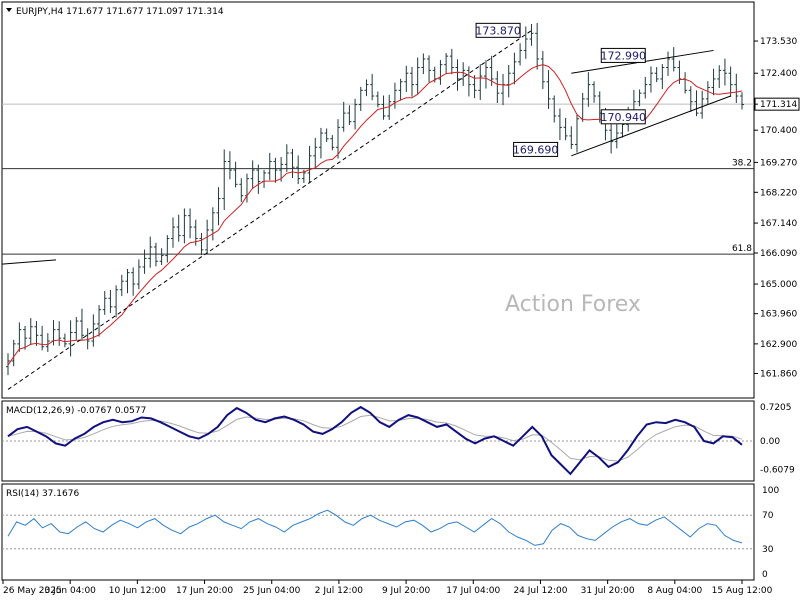 Image resolution: width=800 pixels, height=600 pixels. I want to click on channel-lower-line, so click(651, 126).